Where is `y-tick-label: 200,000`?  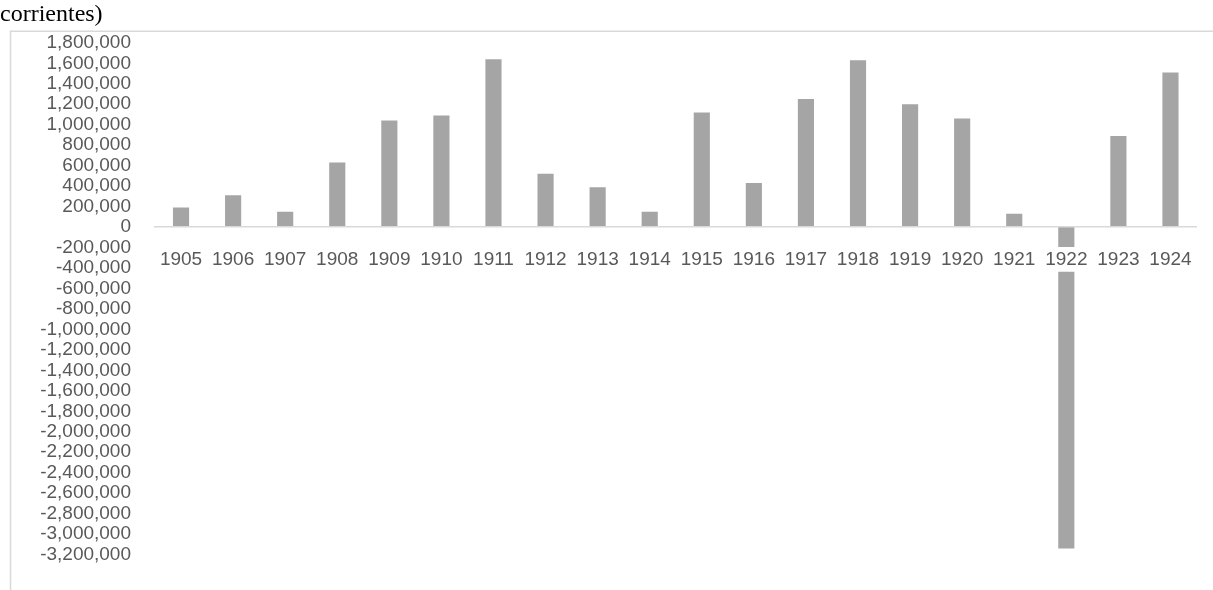 y-tick-label: 200,000 is located at coordinates (96, 205).